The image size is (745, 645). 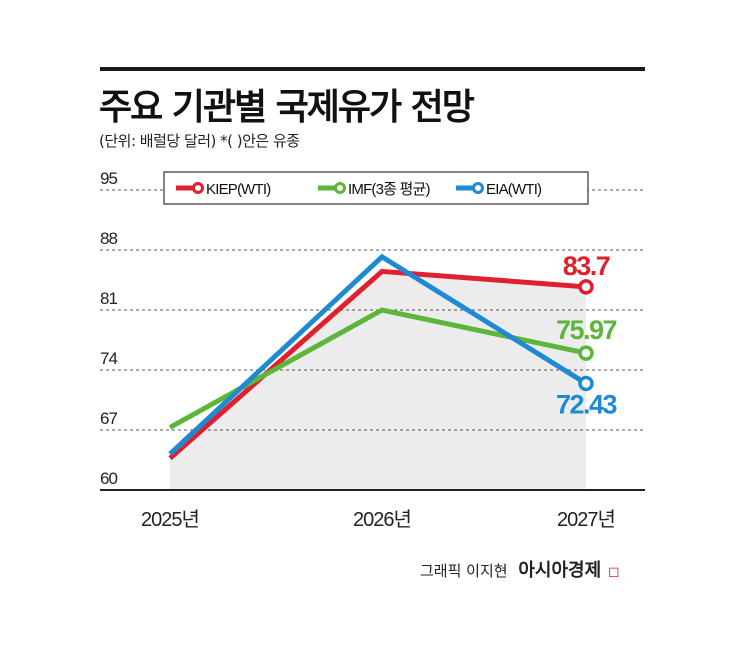 I want to click on y-tick-label: 74, so click(x=108, y=358).